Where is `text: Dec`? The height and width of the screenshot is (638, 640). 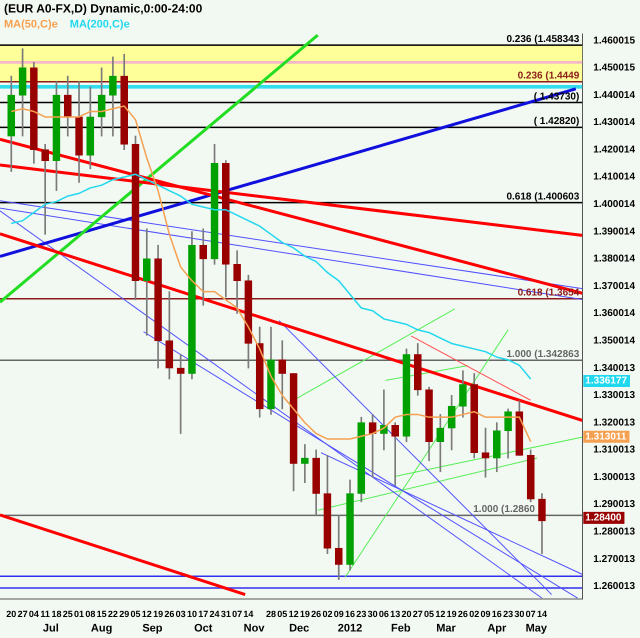
text: Dec is located at coordinates (299, 628).